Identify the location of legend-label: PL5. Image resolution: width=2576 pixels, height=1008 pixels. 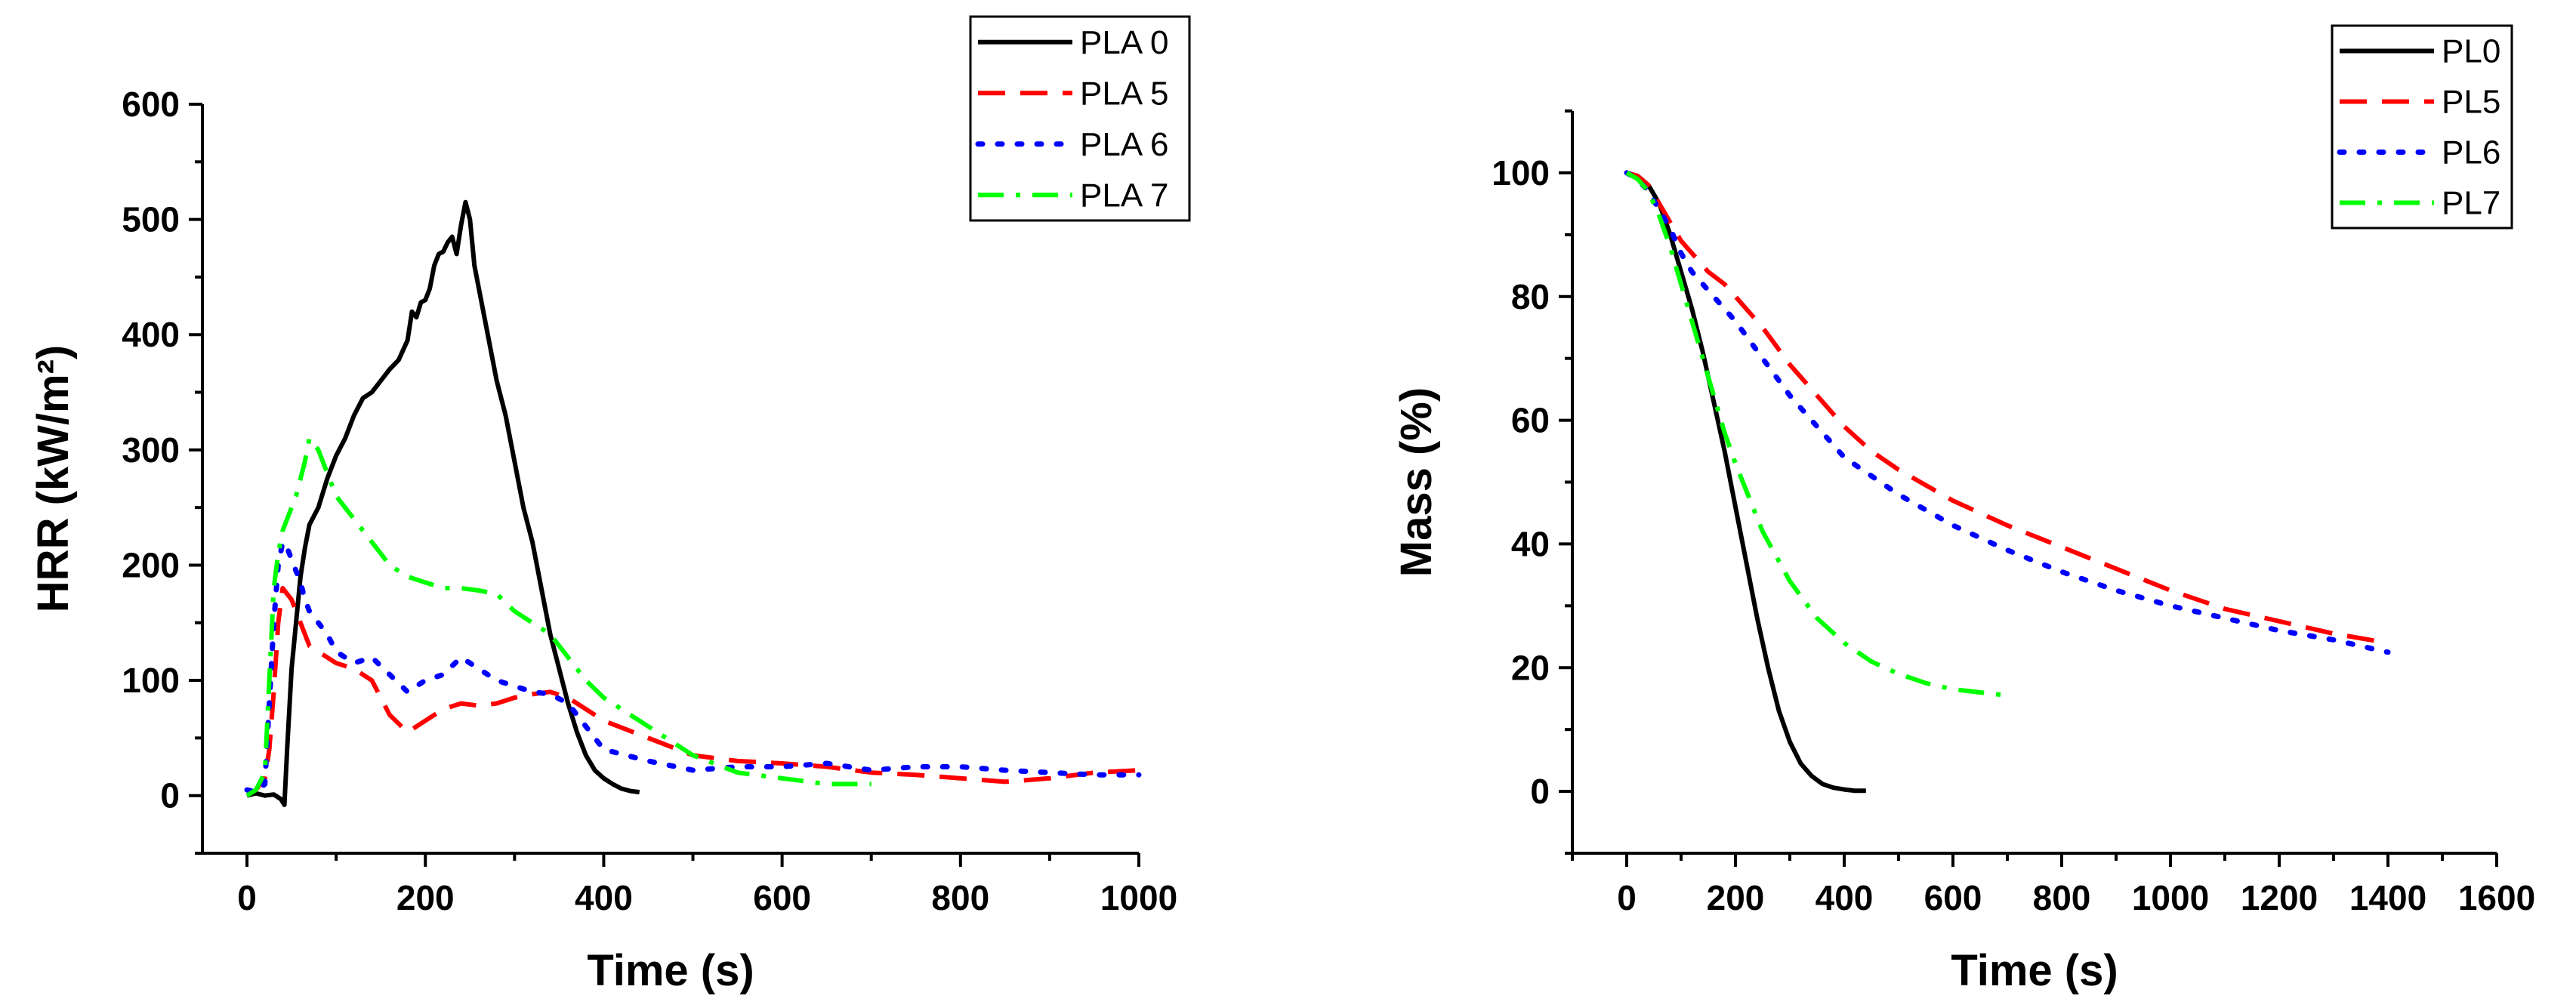
(2471, 103).